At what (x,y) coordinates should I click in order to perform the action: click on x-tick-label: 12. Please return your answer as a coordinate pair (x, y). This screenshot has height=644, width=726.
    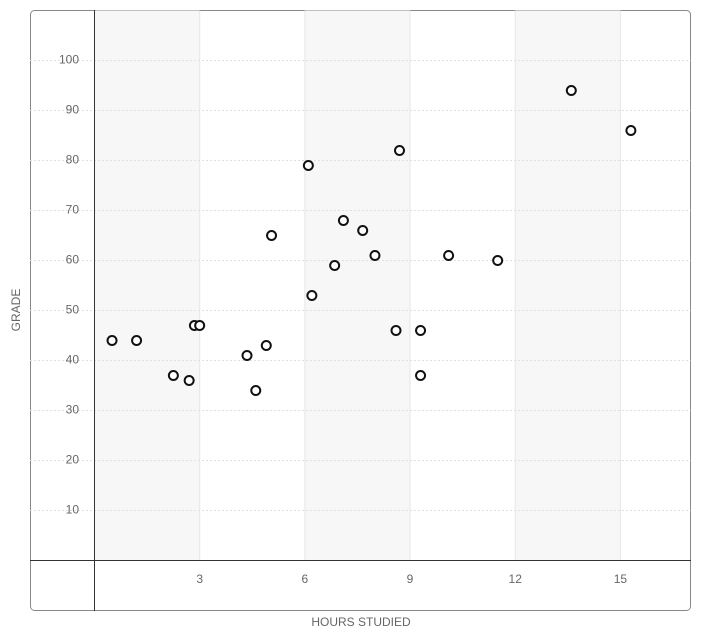
    Looking at the image, I should click on (516, 579).